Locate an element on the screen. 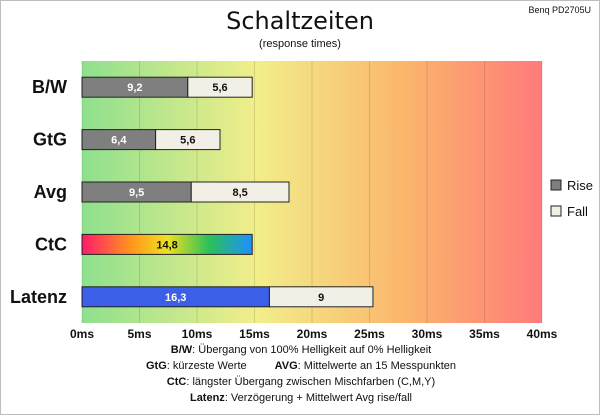 This screenshot has height=416, width=600. bar-value-label: 16,3 is located at coordinates (175, 298).